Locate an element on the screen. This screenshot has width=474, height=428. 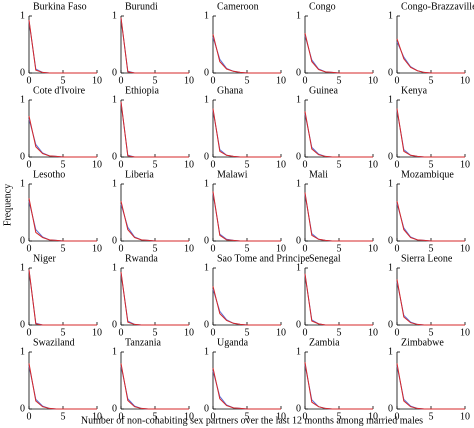
panel-title: Senegal is located at coordinates (325, 258).